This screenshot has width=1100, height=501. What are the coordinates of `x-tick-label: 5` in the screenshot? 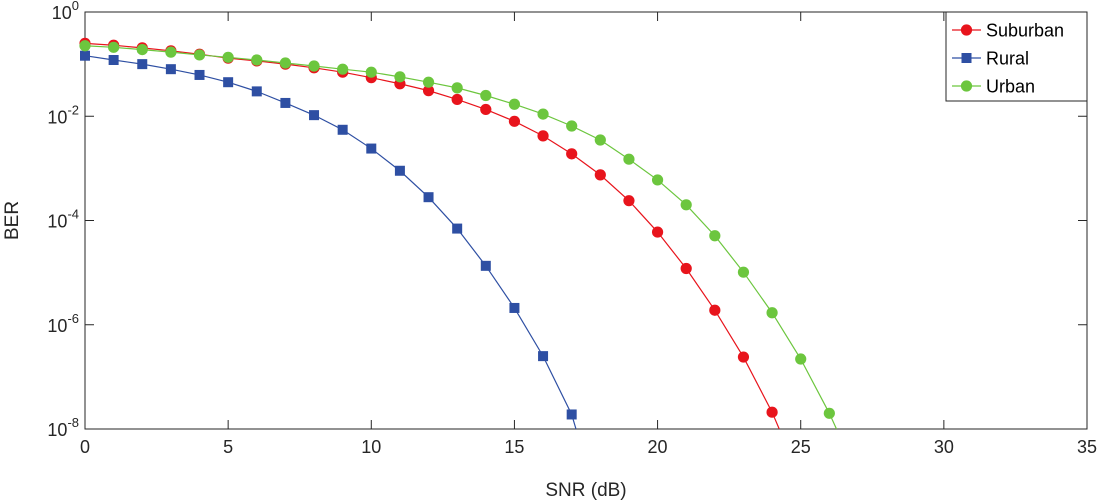 It's located at (228, 447).